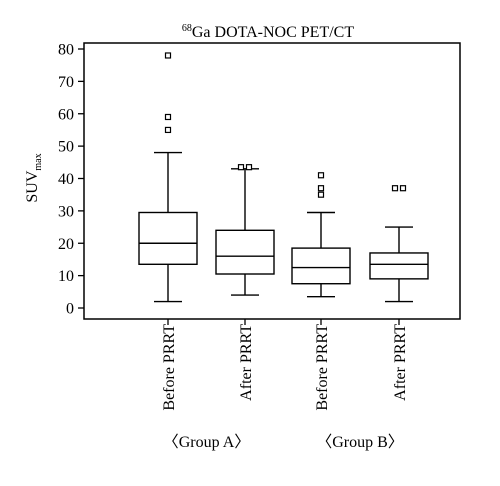  I want to click on category-label-1: After PRRT, so click(246, 362).